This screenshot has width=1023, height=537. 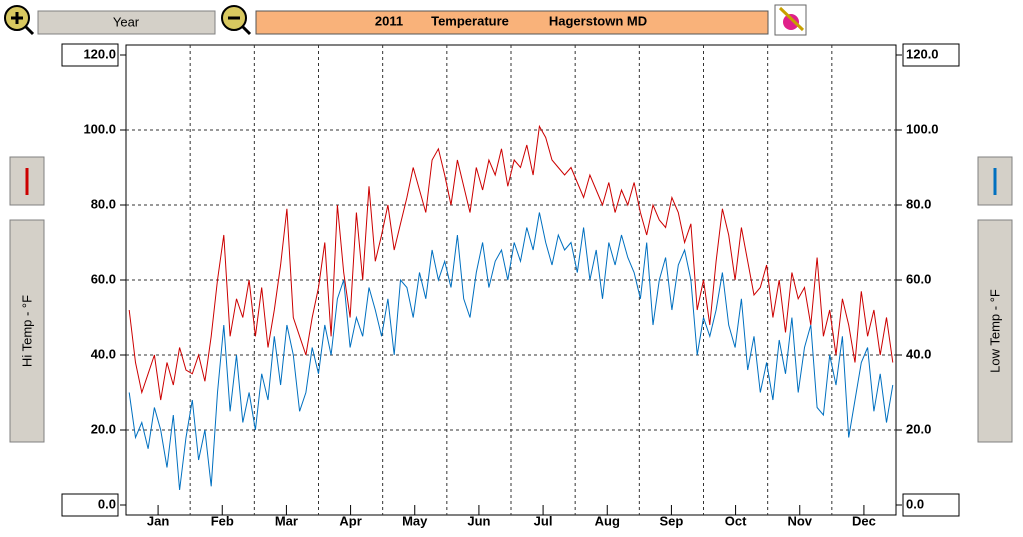 What do you see at coordinates (799, 520) in the screenshot?
I see `x-tick-label: Nov` at bounding box center [799, 520].